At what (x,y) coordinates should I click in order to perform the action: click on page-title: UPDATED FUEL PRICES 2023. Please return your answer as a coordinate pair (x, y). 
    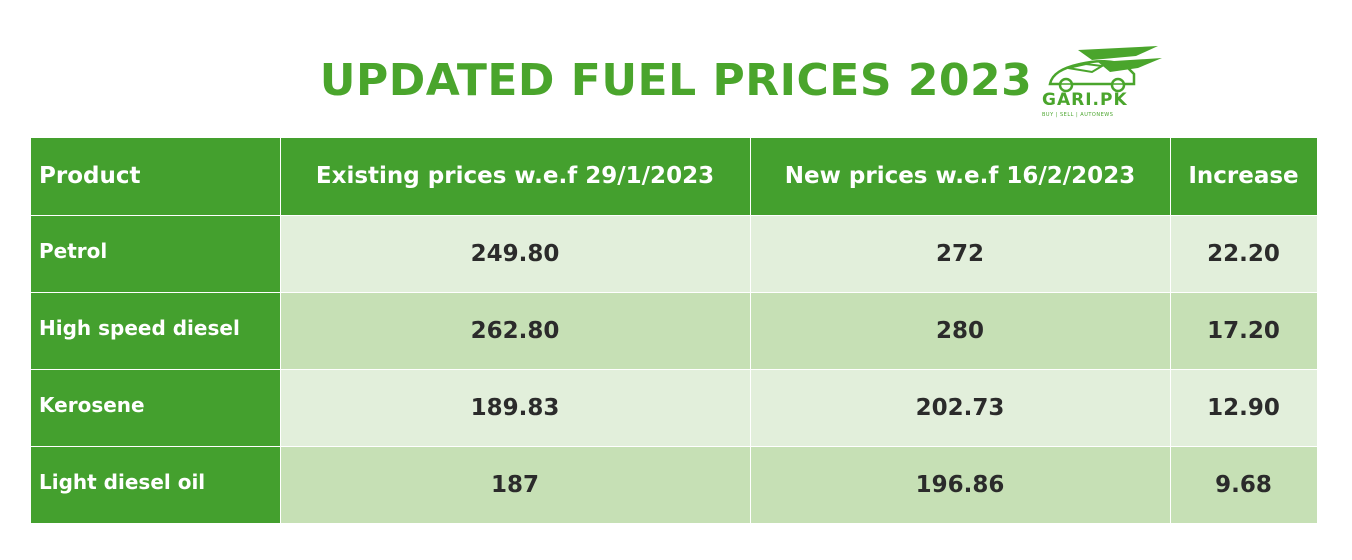
    Looking at the image, I should click on (676, 79).